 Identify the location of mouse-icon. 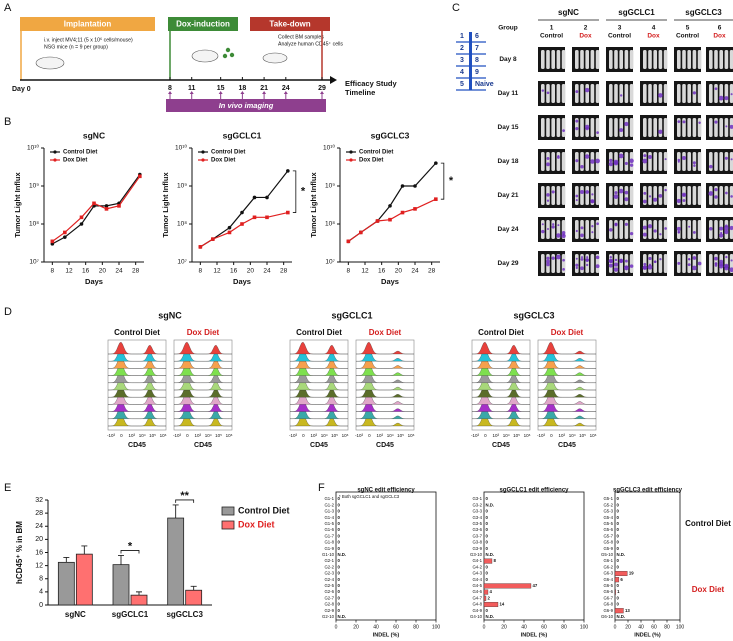
(50, 63).